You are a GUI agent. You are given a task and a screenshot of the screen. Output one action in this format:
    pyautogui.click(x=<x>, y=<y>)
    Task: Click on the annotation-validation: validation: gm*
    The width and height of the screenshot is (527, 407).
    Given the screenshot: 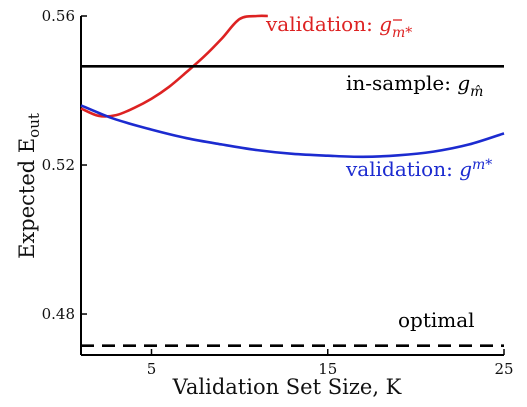 What is the action you would take?
    pyautogui.click(x=418, y=169)
    